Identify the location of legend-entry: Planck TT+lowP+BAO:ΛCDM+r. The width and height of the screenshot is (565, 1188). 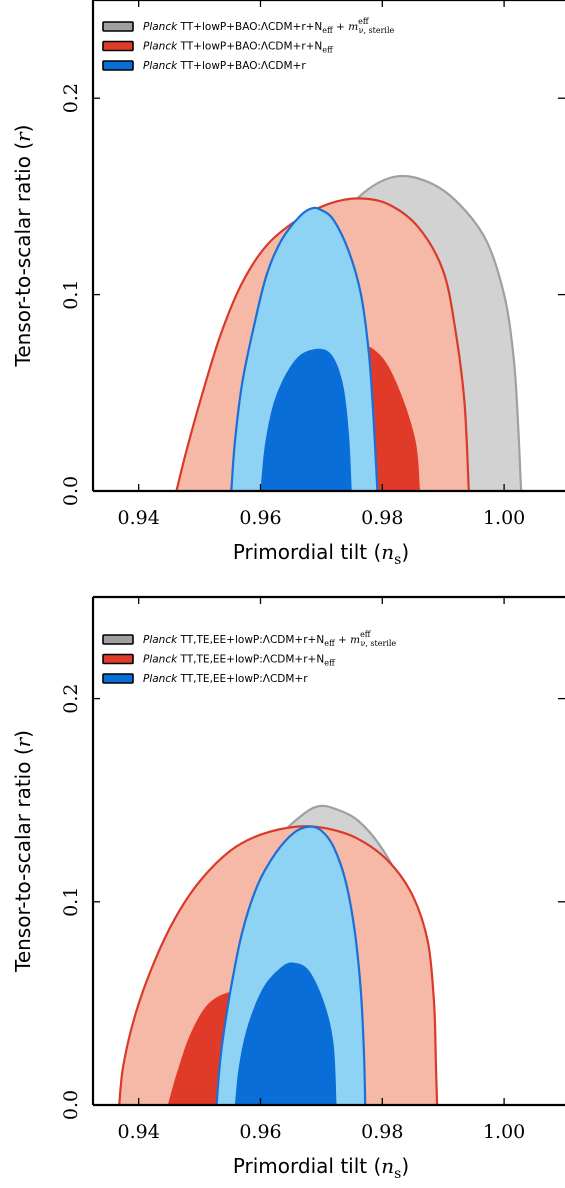
(224, 66).